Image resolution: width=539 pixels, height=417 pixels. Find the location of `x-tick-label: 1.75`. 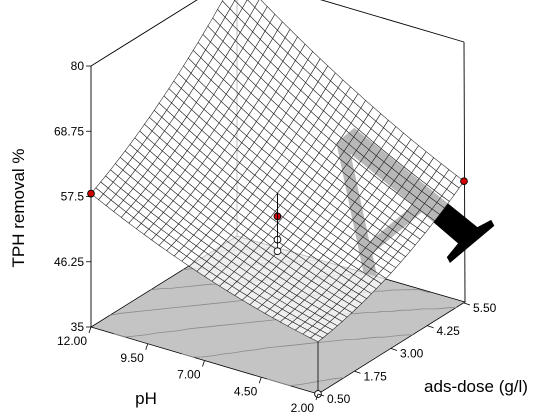

x-tick-label: 1.75 is located at coordinates (376, 376).